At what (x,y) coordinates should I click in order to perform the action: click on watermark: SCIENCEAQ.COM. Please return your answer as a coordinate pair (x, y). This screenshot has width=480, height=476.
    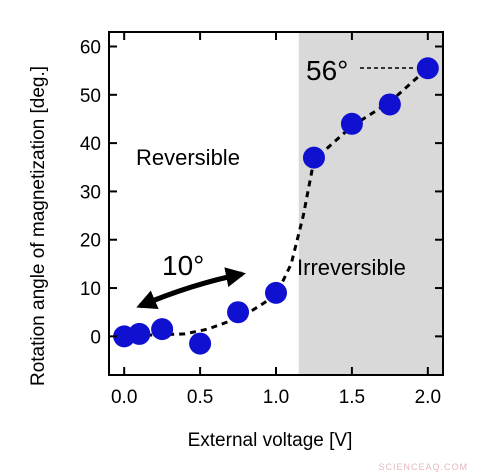
    Looking at the image, I should click on (423, 467).